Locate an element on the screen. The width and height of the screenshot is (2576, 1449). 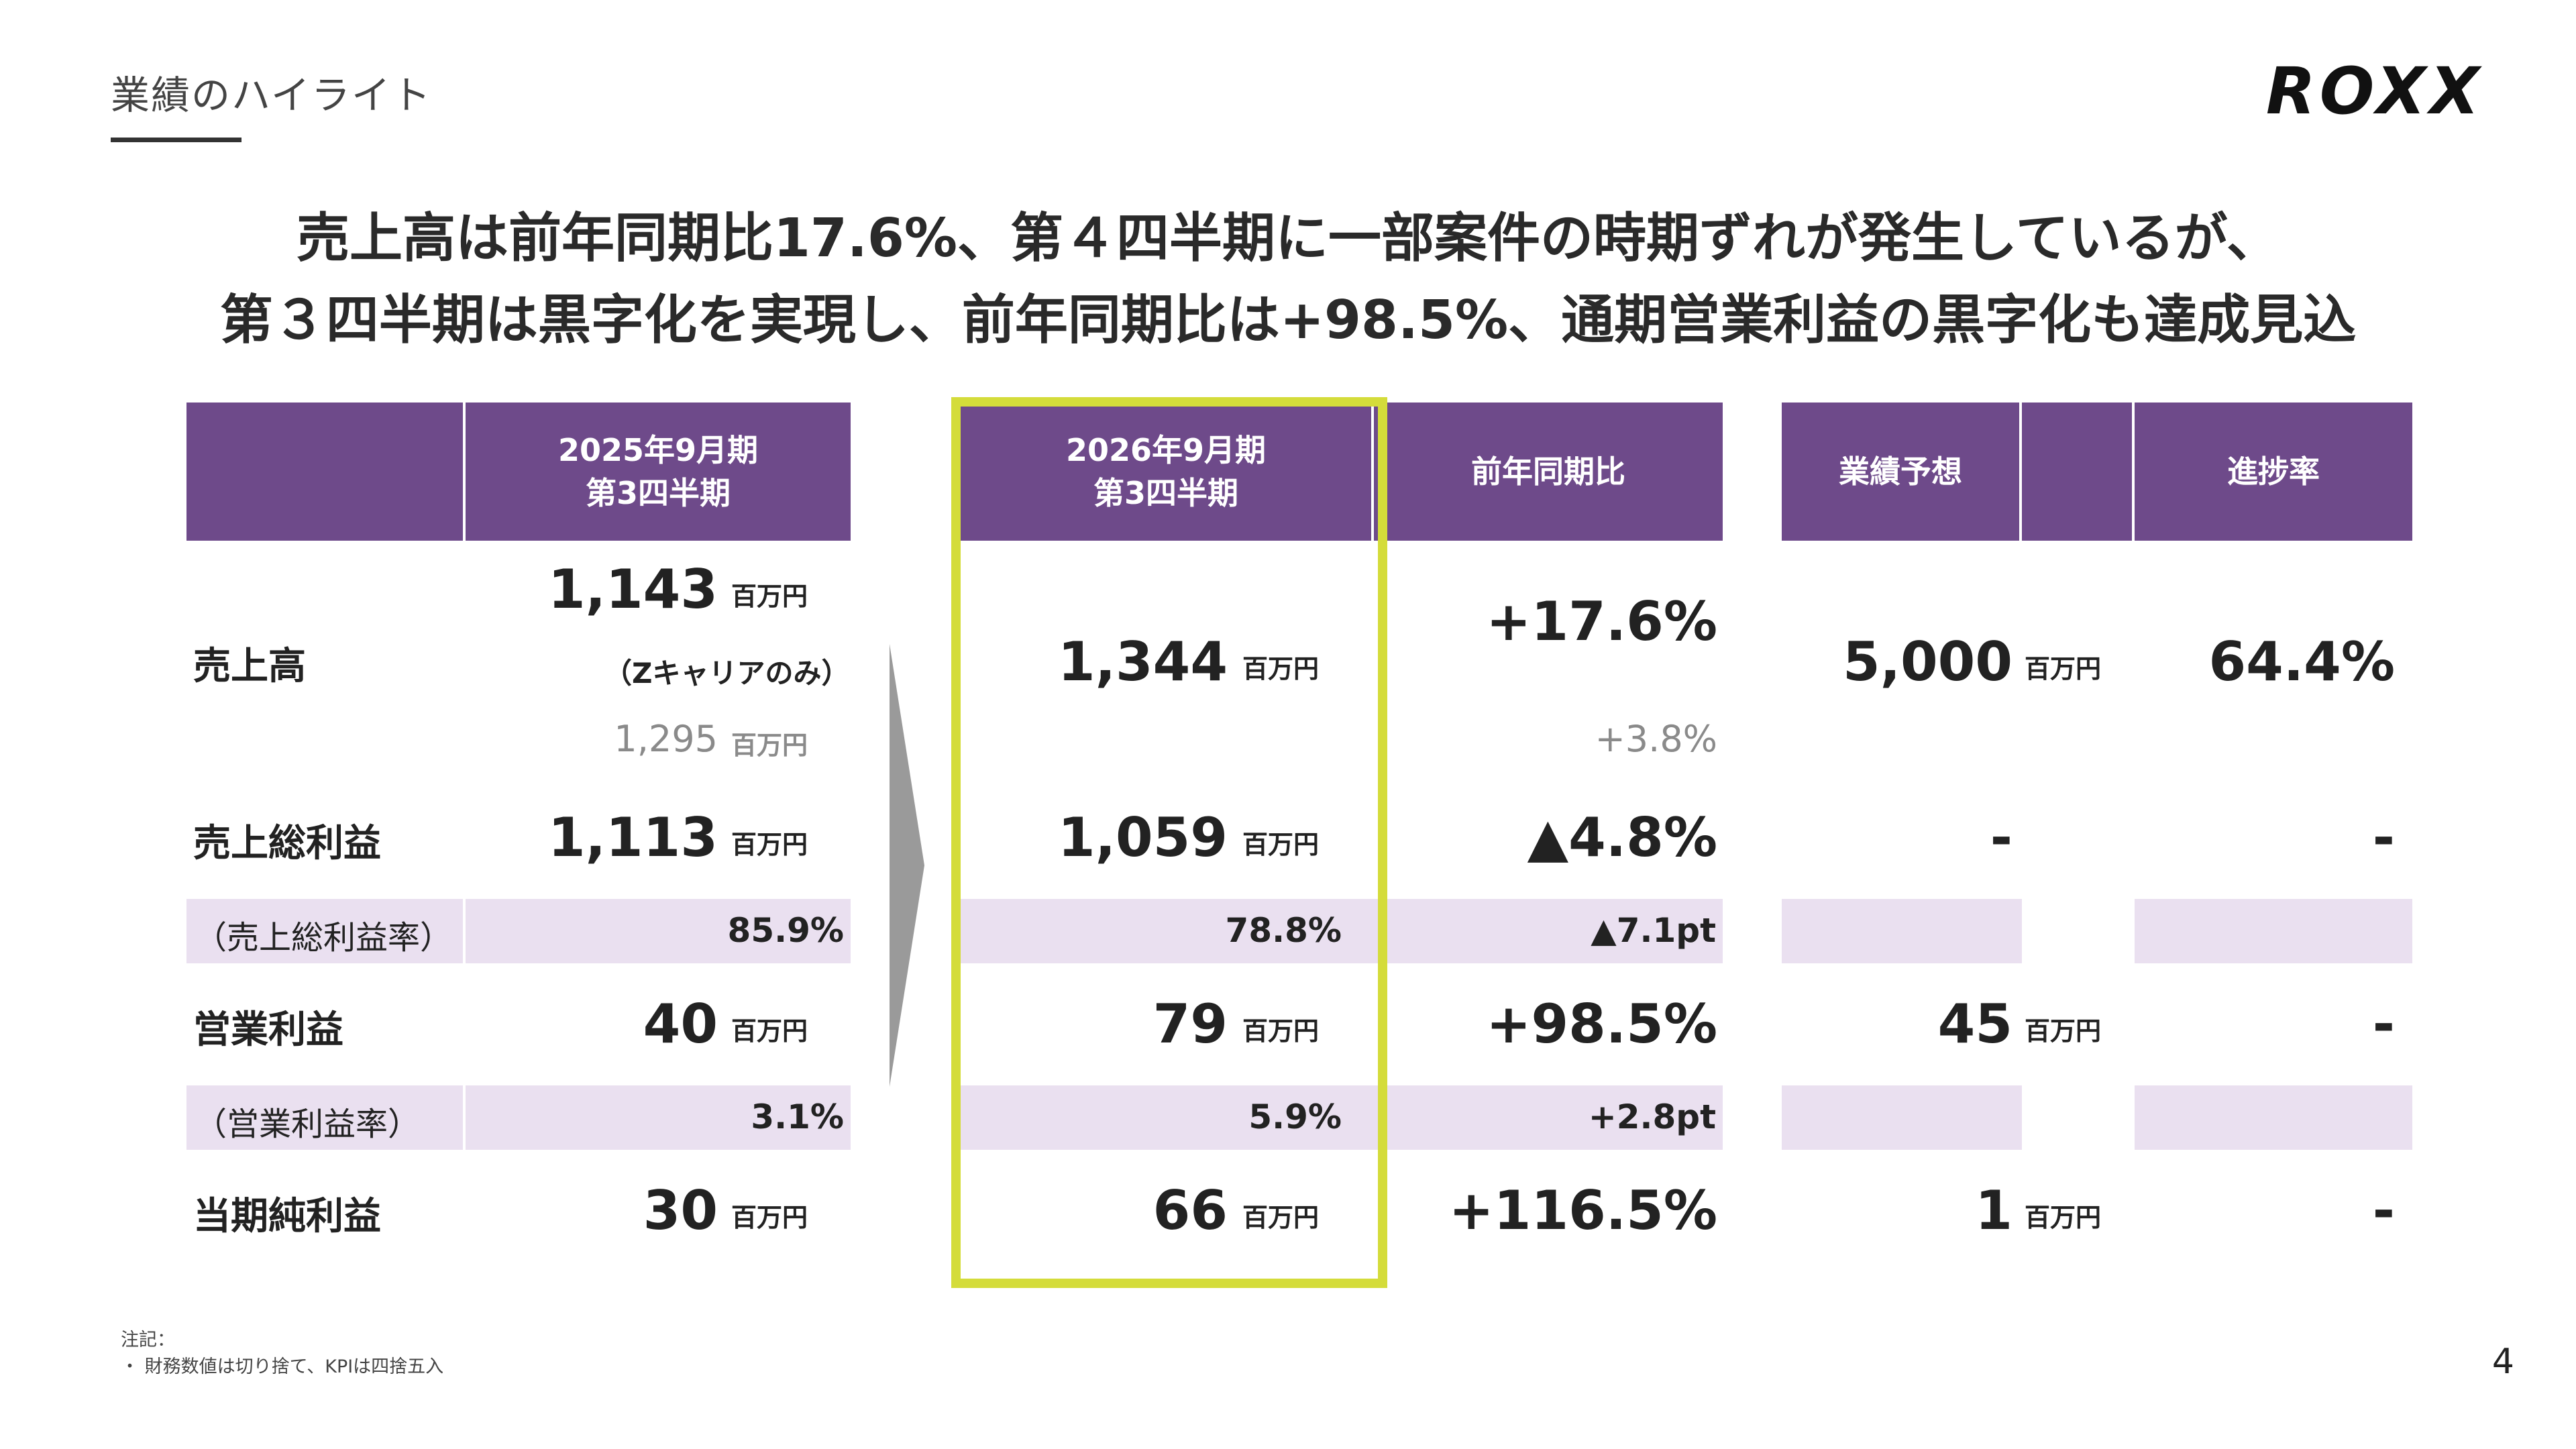
gross-profit-progress-value: - is located at coordinates (2383, 837).